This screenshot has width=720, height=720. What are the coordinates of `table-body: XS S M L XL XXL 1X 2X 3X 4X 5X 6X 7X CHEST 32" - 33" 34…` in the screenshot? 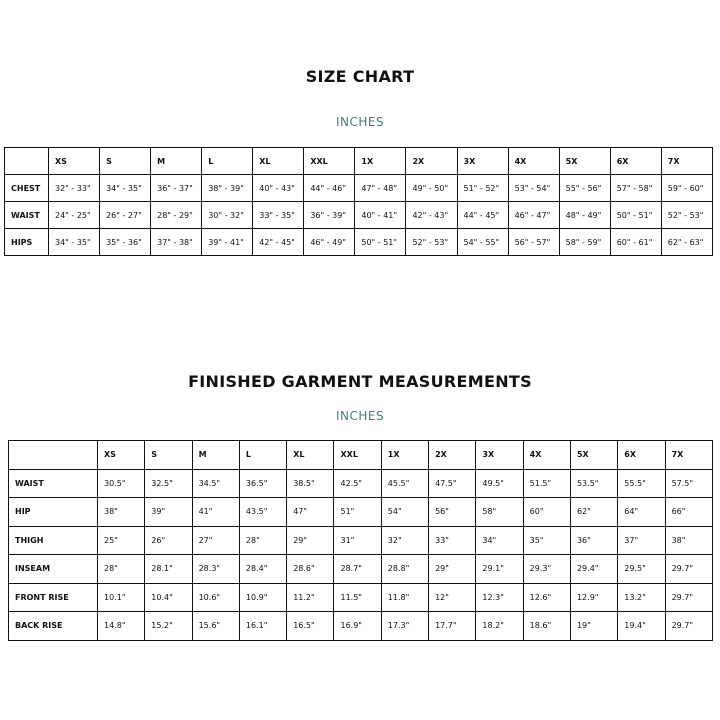 It's located at (359, 201).